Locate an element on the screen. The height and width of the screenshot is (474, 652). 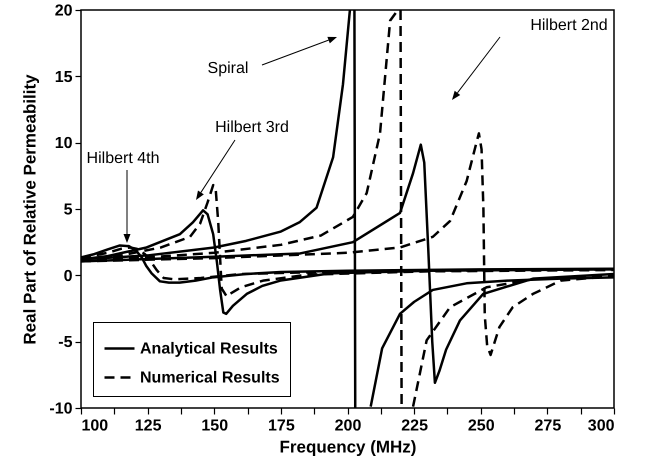
x-tick-label: 125 is located at coordinates (148, 426).